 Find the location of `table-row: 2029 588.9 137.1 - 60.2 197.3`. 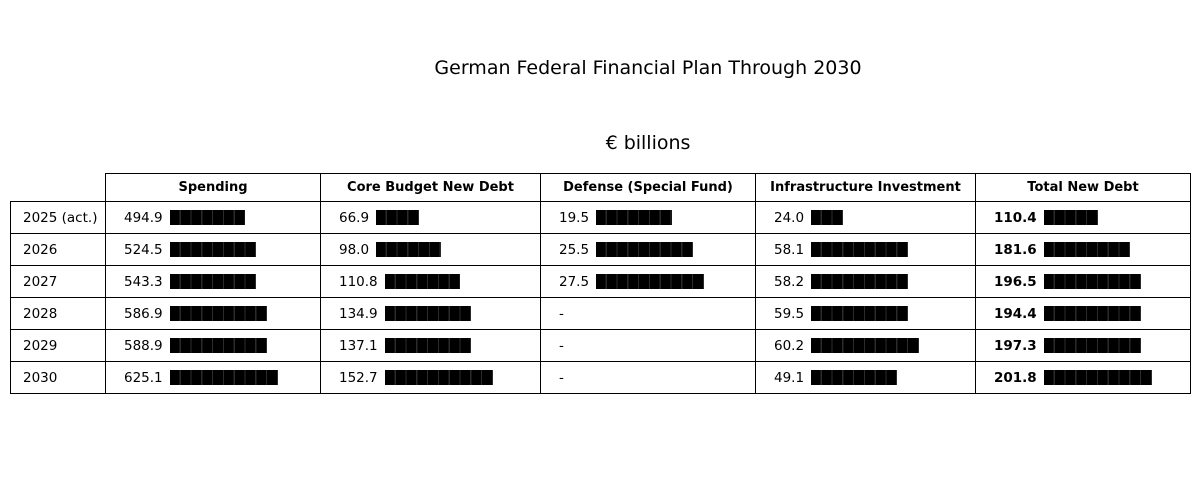

table-row: 2029 588.9 137.1 - 60.2 197.3 is located at coordinates (600, 345).